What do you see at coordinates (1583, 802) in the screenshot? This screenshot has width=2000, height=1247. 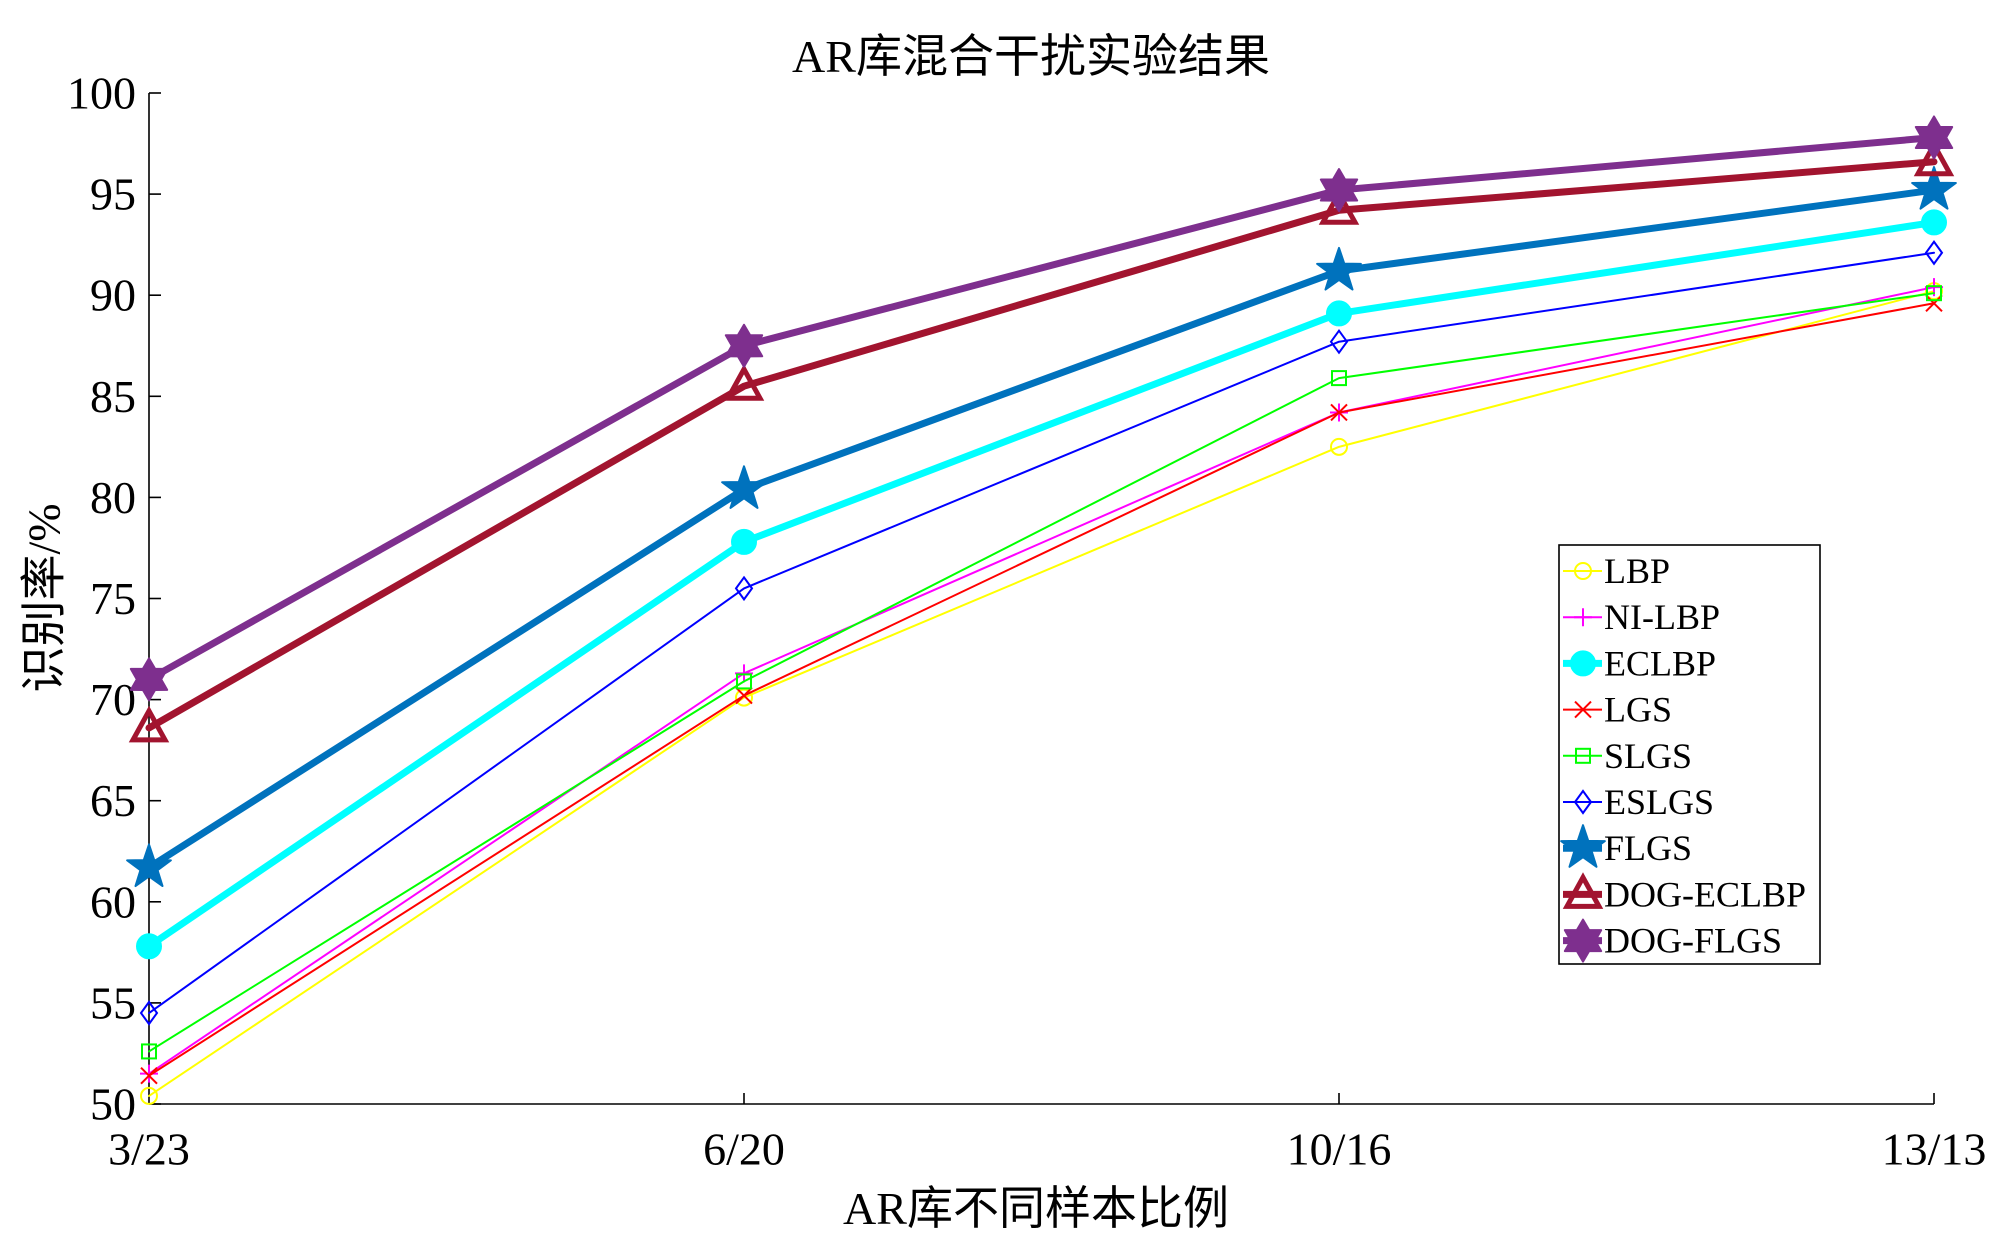 I see `legend-marker-eslgs` at bounding box center [1583, 802].